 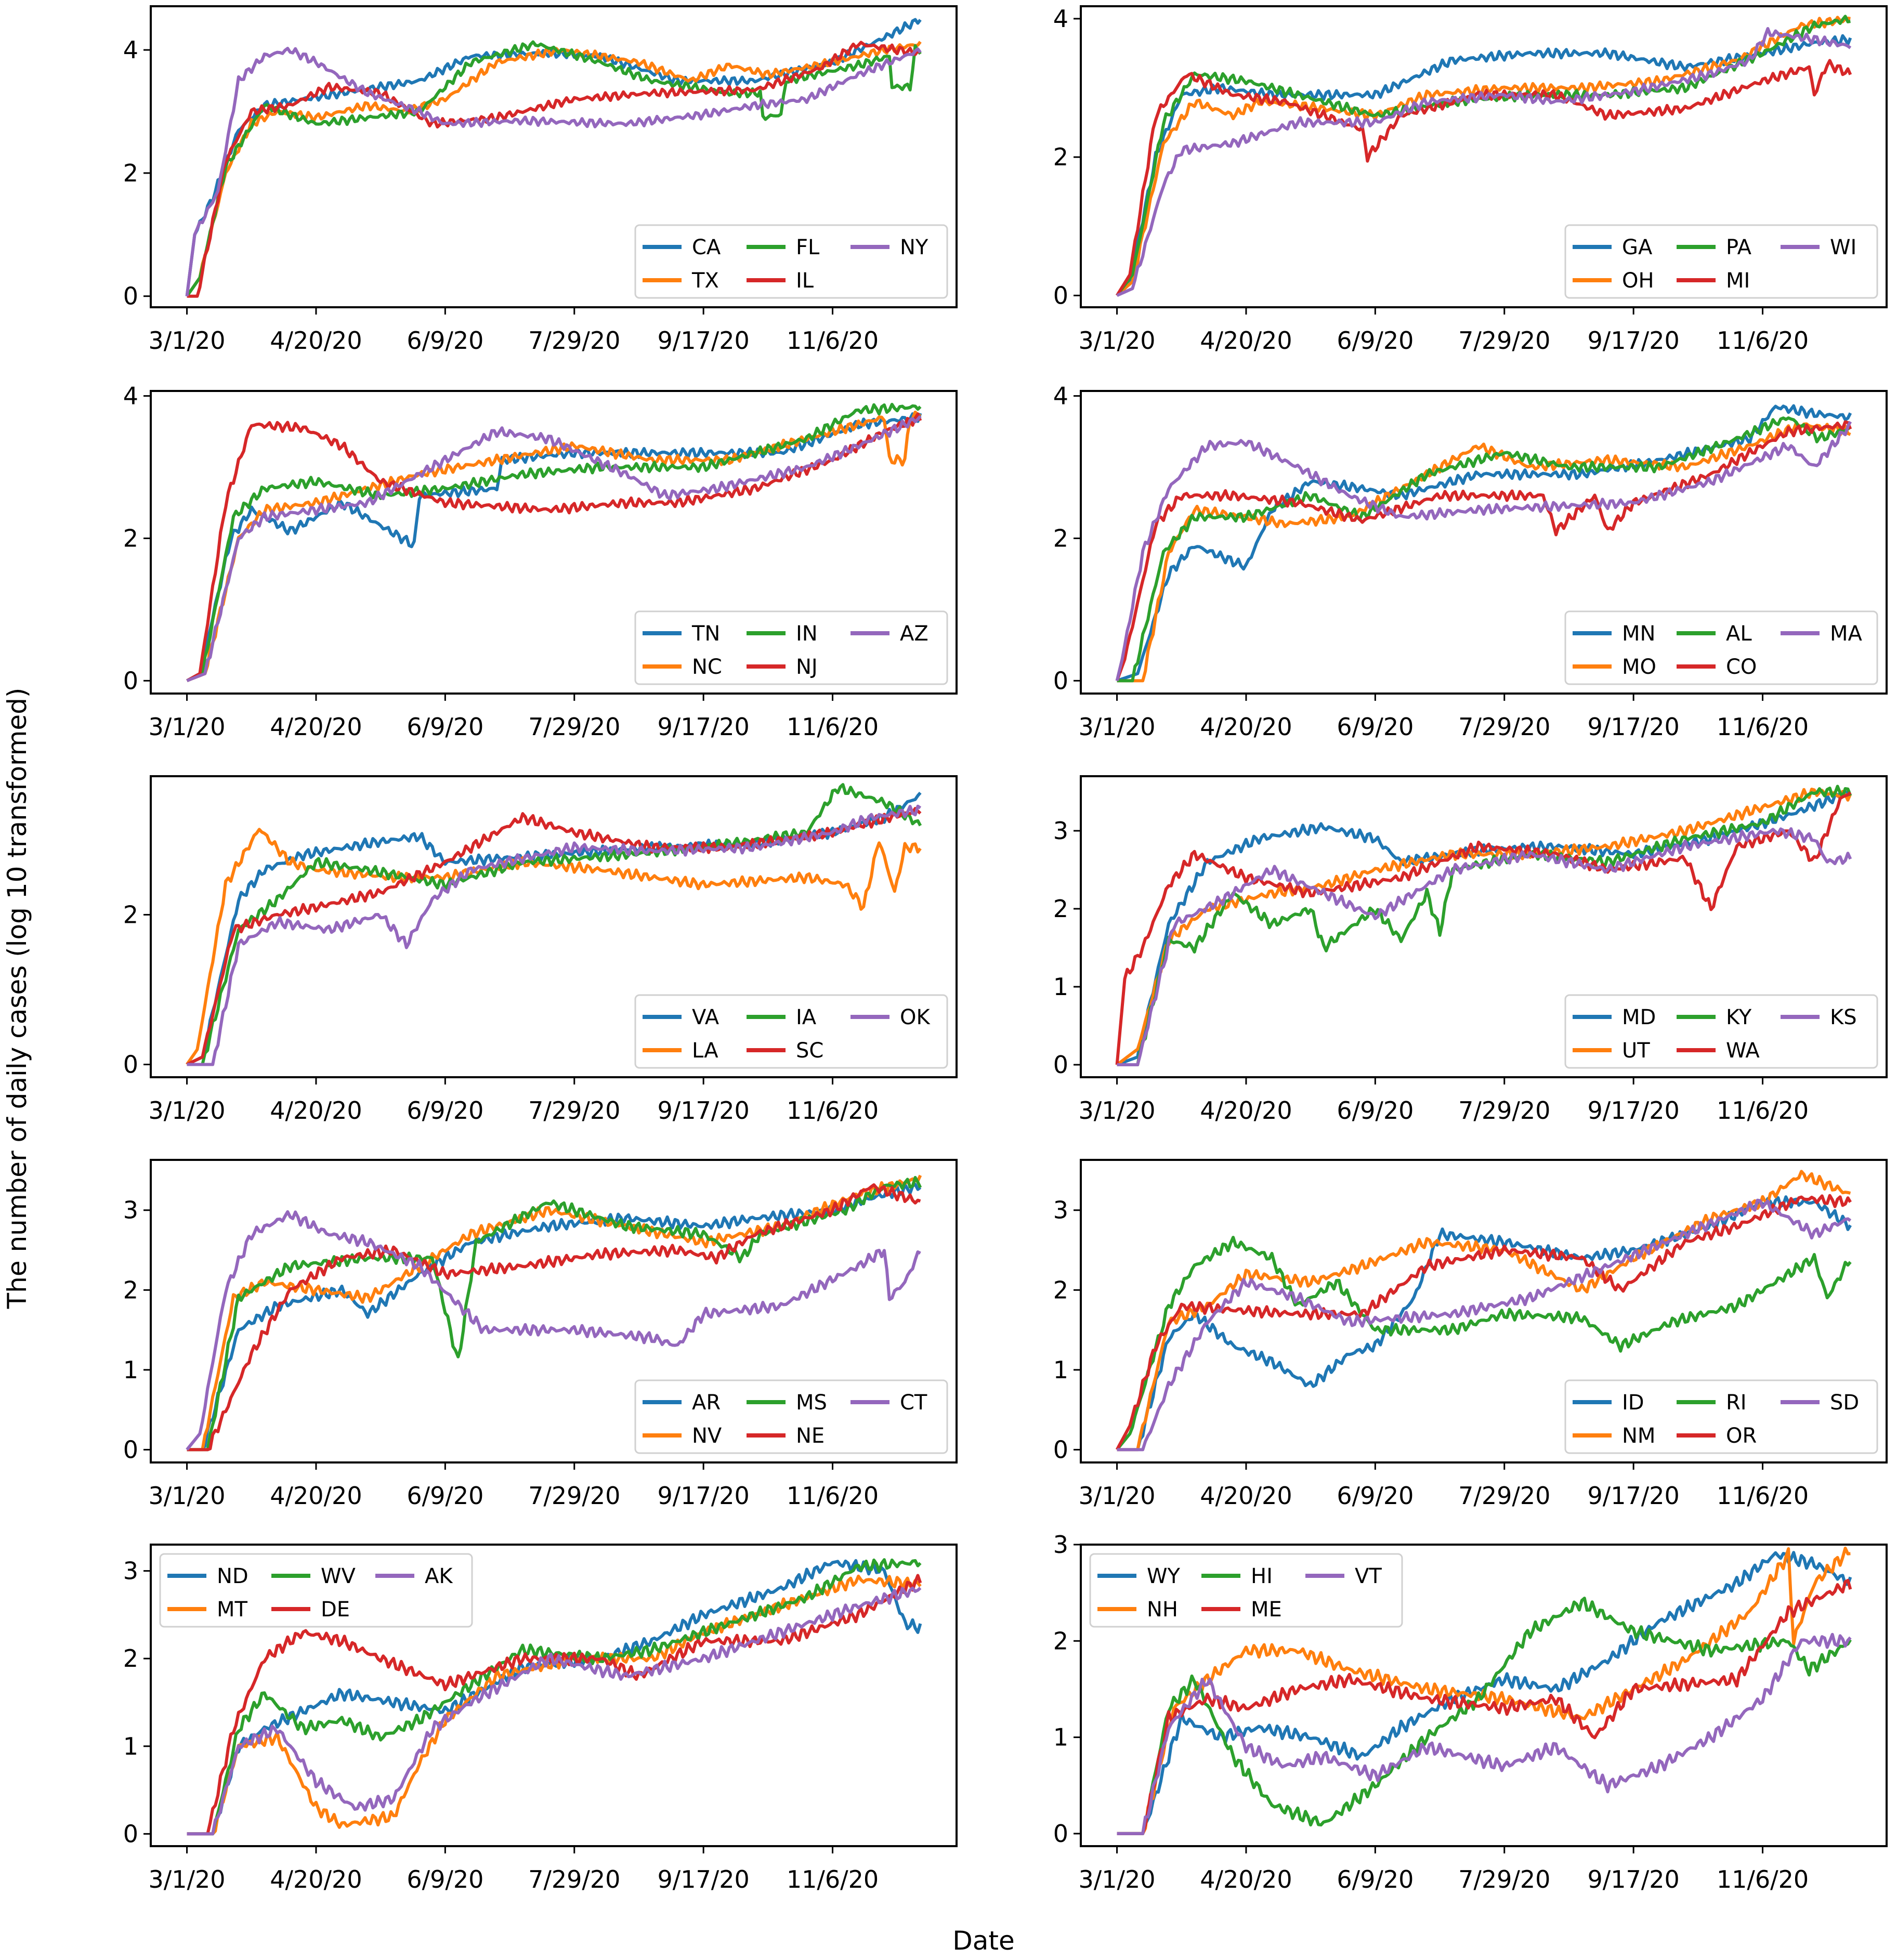 I want to click on series-line-NJ, so click(x=554, y=547).